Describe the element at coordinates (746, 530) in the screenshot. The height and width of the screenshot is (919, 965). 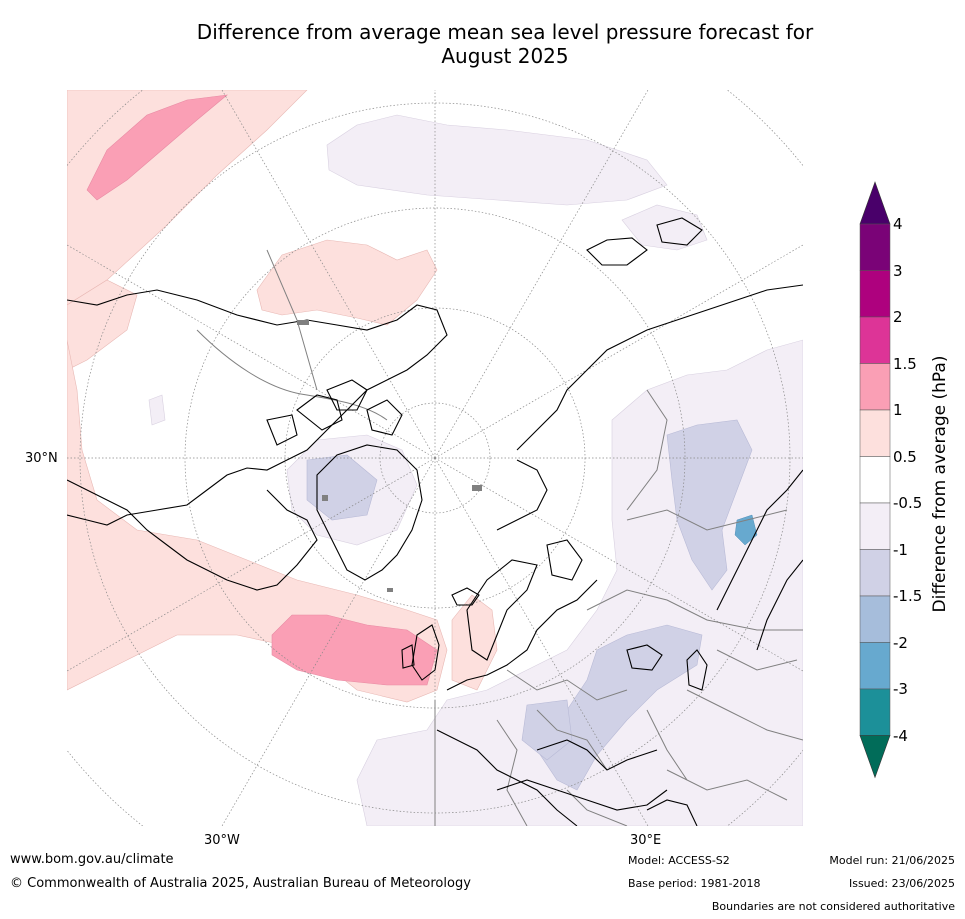
I see `anomaly-negative-strong` at that location.